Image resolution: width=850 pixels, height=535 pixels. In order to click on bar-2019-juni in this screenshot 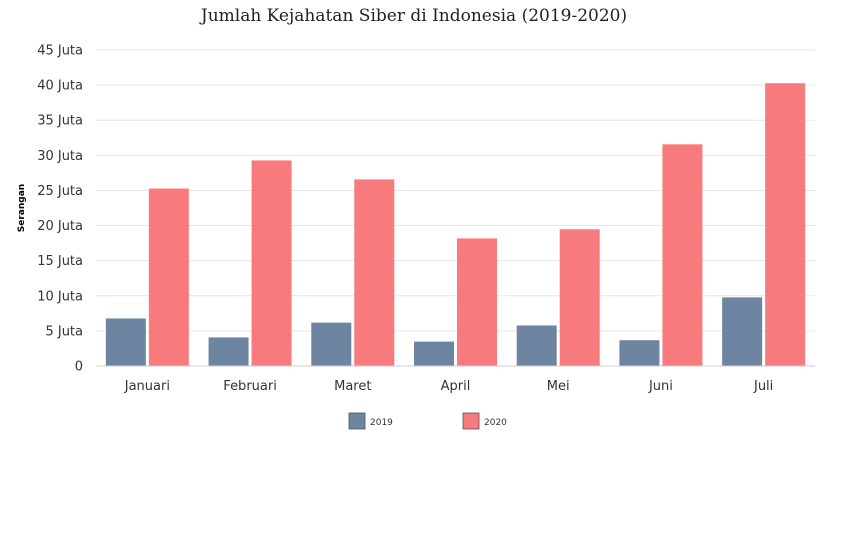, I will do `click(639, 353)`.